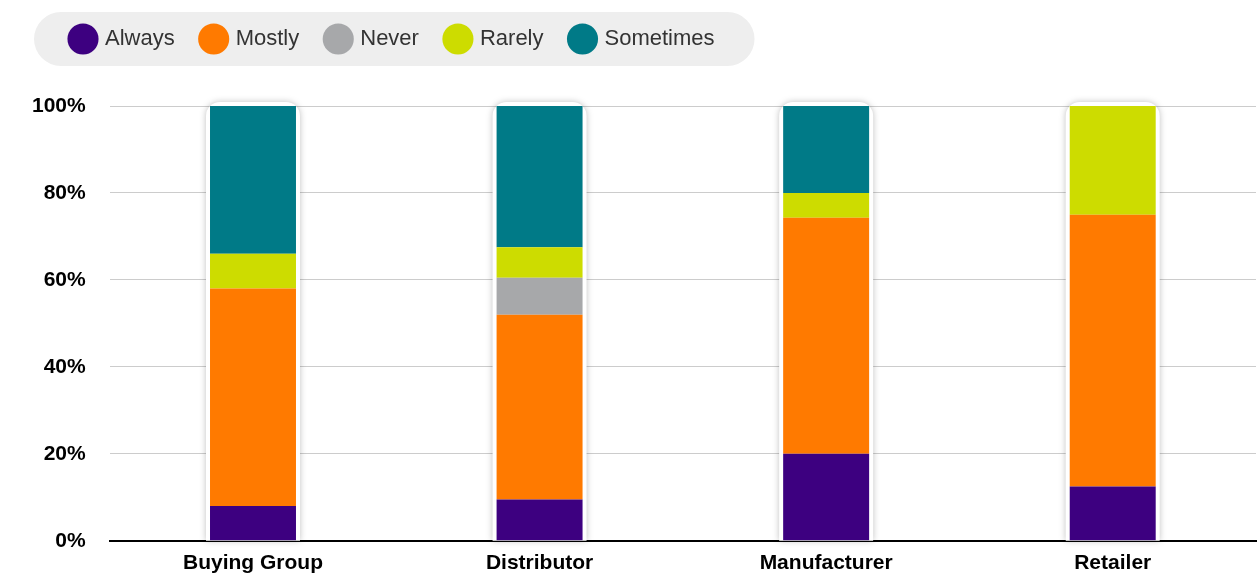  What do you see at coordinates (65, 452) in the screenshot?
I see `y-tick-label: 20%` at bounding box center [65, 452].